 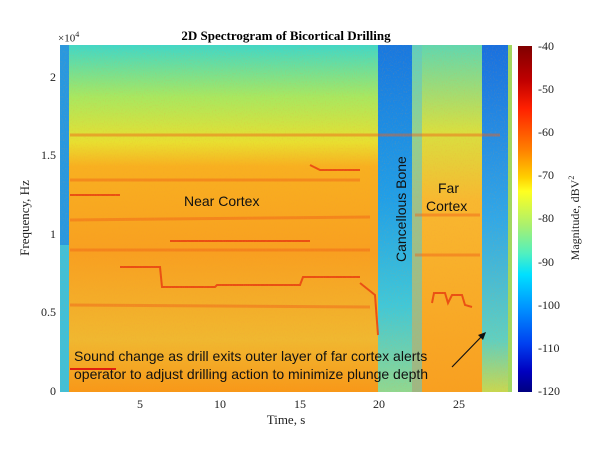 What do you see at coordinates (546, 46) in the screenshot?
I see `colorbar-tick: -40` at bounding box center [546, 46].